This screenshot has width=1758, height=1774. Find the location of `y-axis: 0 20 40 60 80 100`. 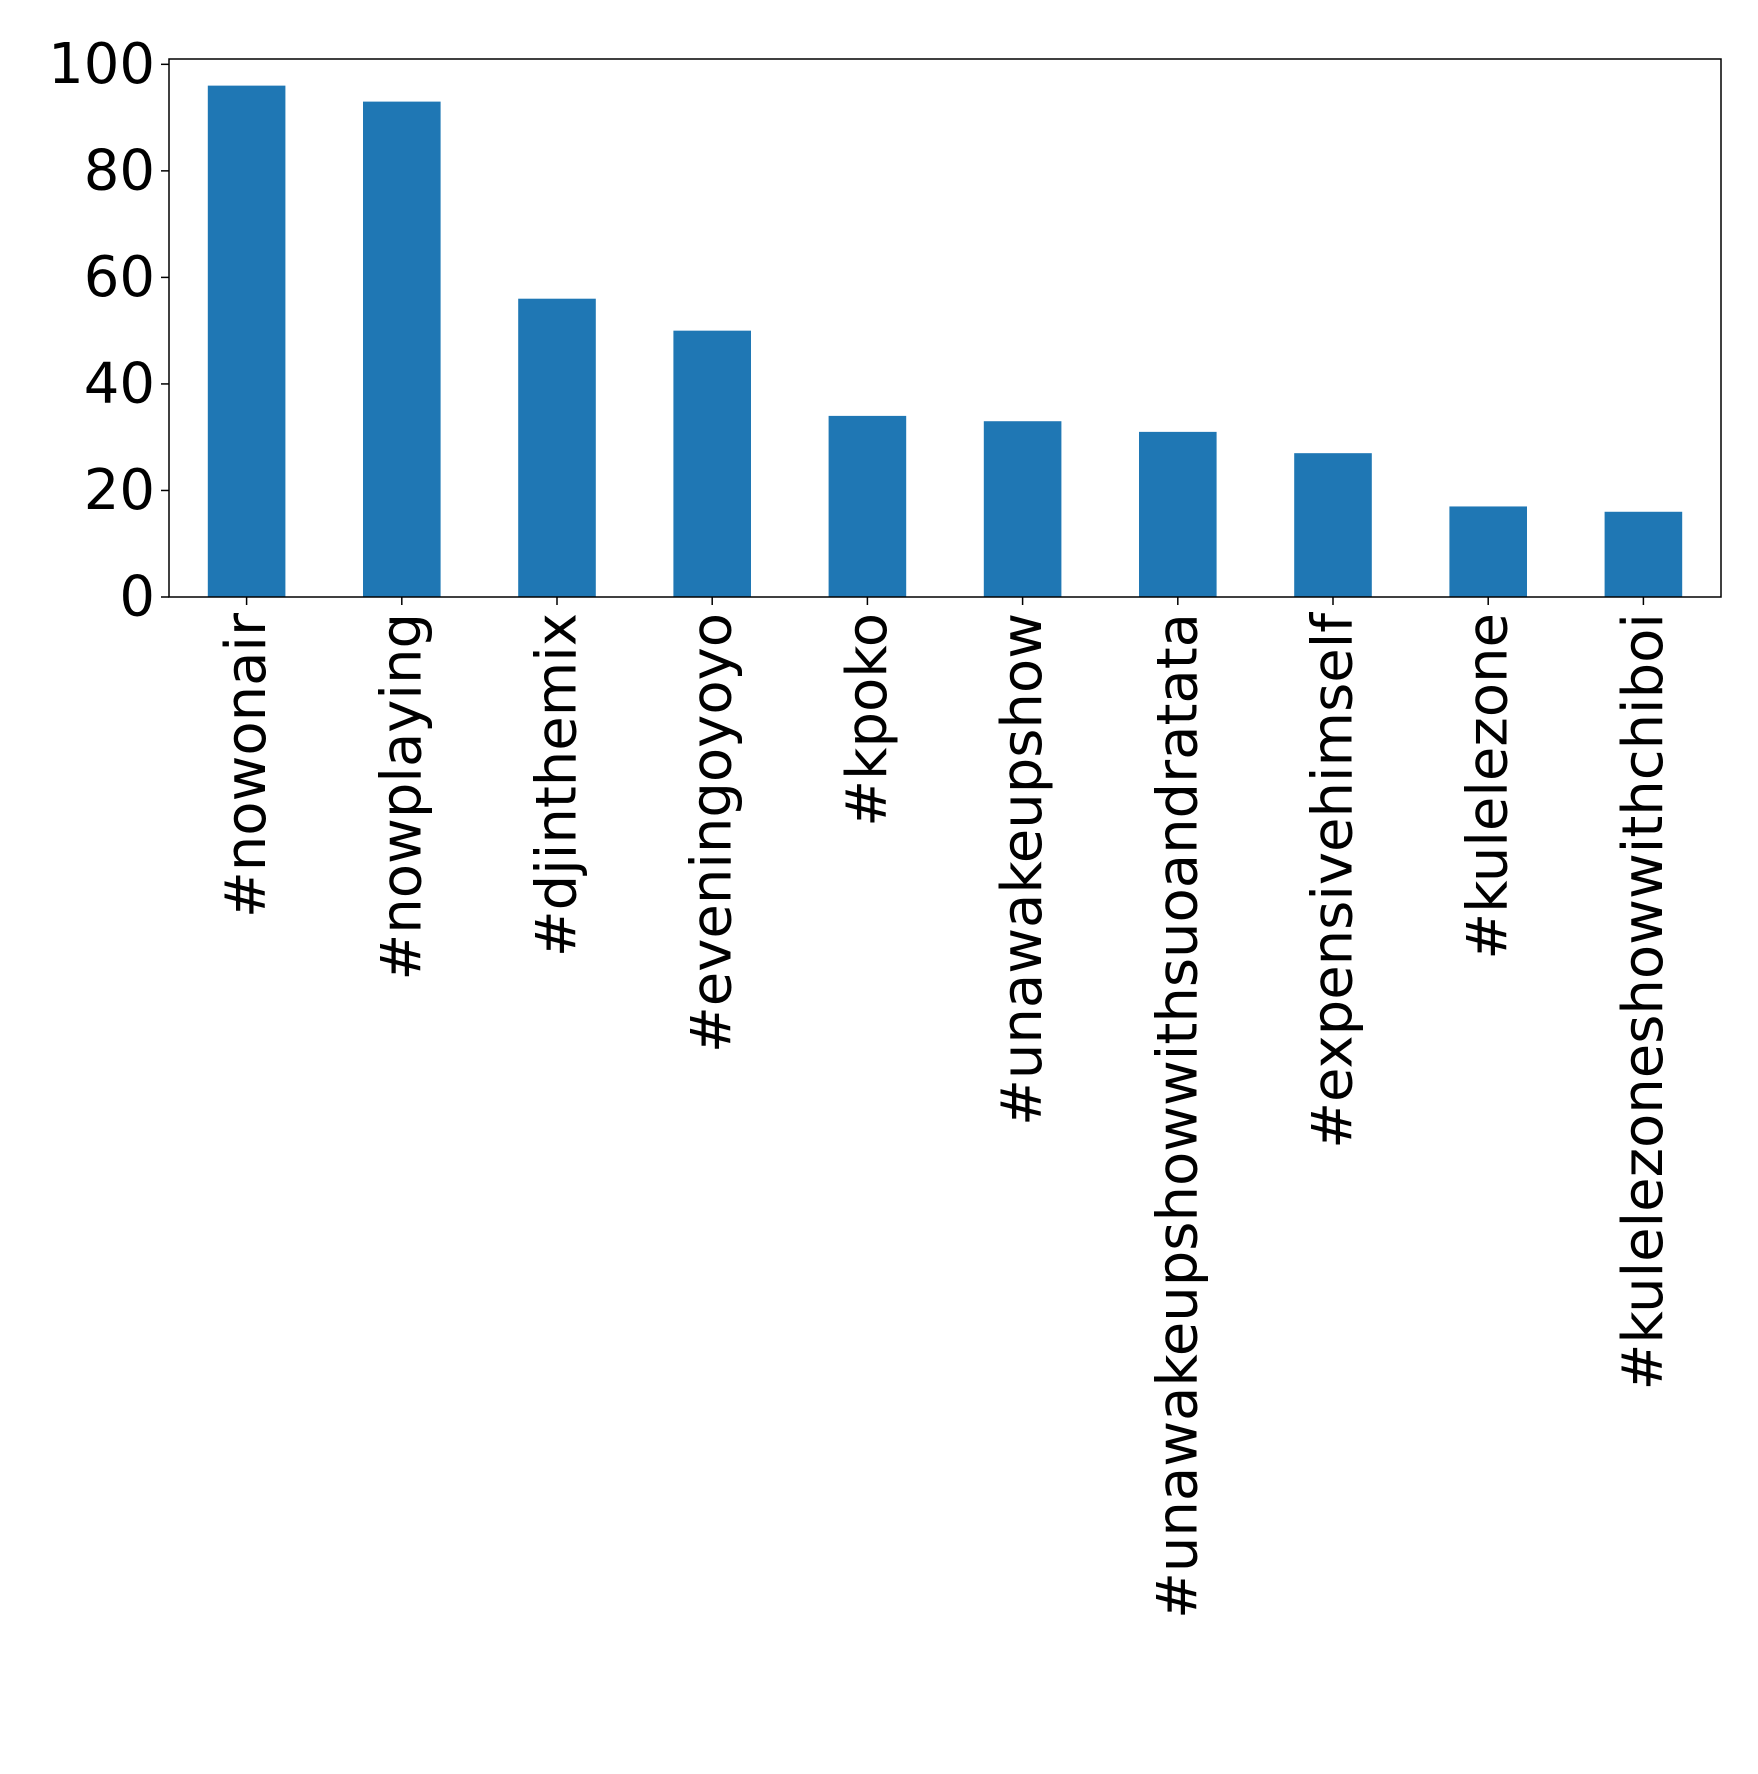

y-axis: 0 20 40 60 80 100 is located at coordinates (108, 331).